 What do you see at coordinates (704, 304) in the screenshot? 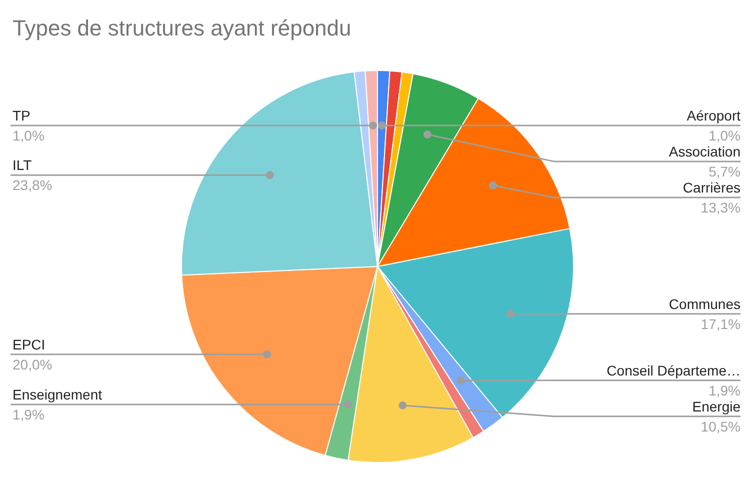
I see `slice-label: Communes` at bounding box center [704, 304].